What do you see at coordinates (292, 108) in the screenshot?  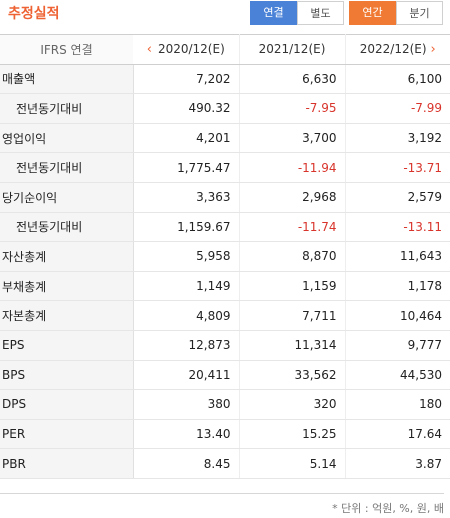 I see `cell-value: -7.95` at bounding box center [292, 108].